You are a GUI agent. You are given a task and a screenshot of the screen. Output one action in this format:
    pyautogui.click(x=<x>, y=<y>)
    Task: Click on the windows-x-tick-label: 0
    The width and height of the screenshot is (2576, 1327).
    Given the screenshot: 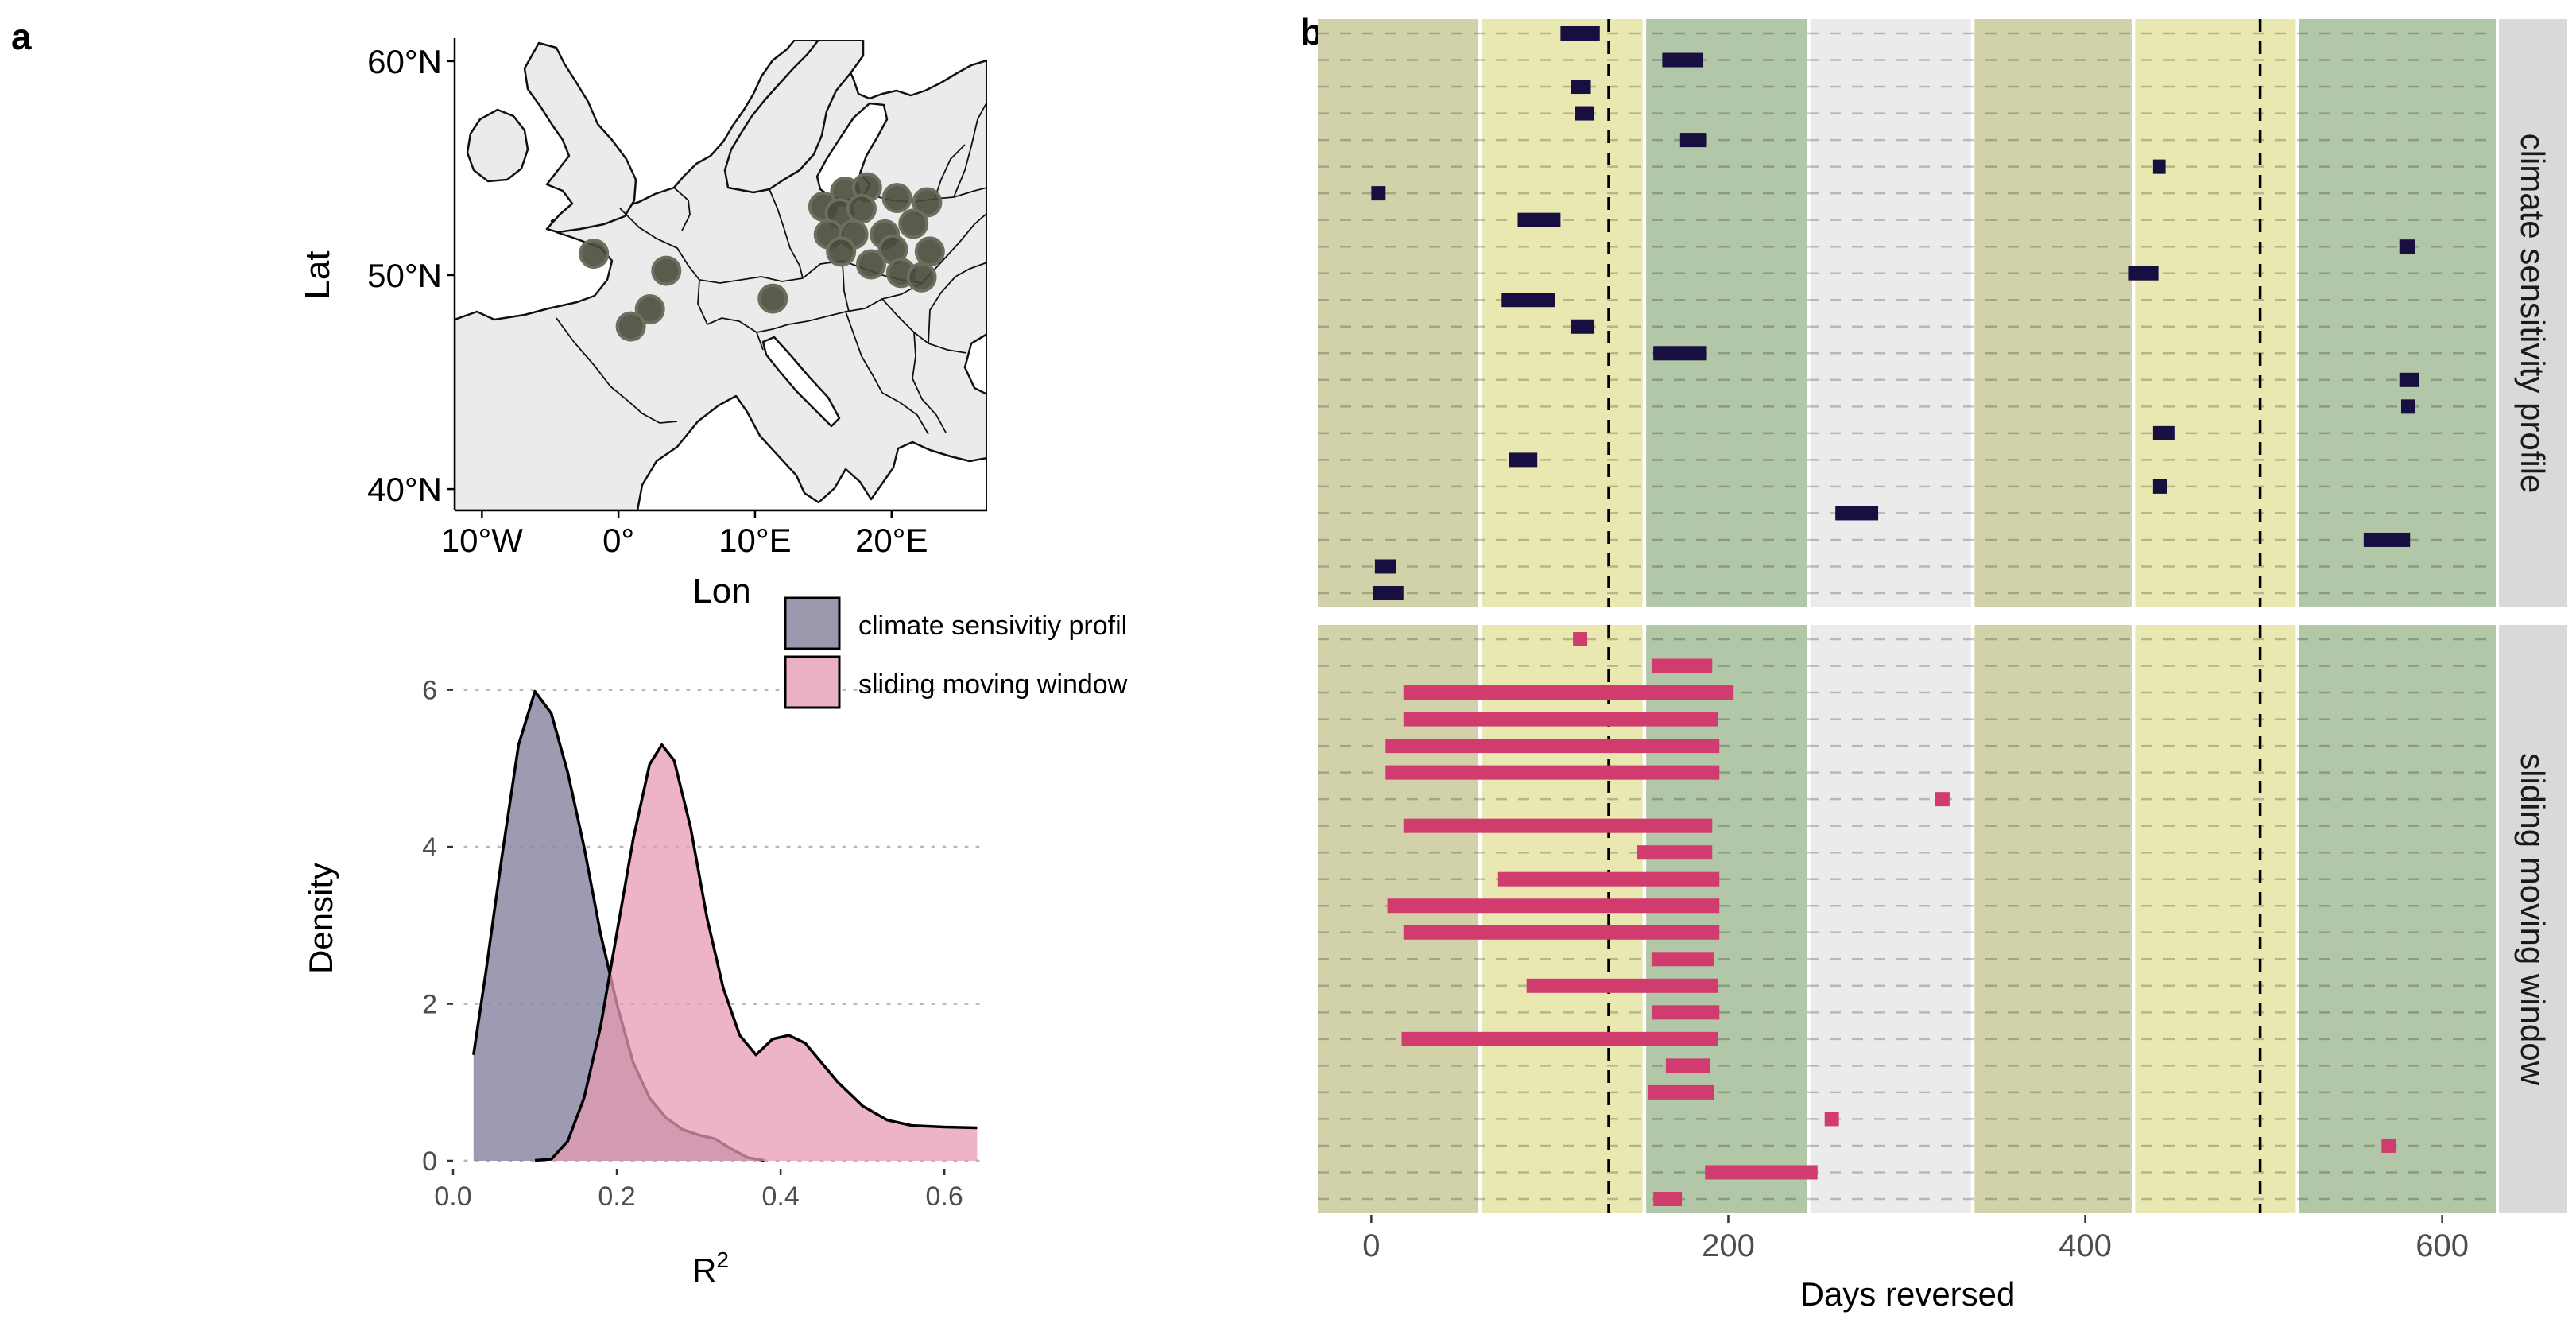 What is the action you would take?
    pyautogui.click(x=1371, y=1245)
    